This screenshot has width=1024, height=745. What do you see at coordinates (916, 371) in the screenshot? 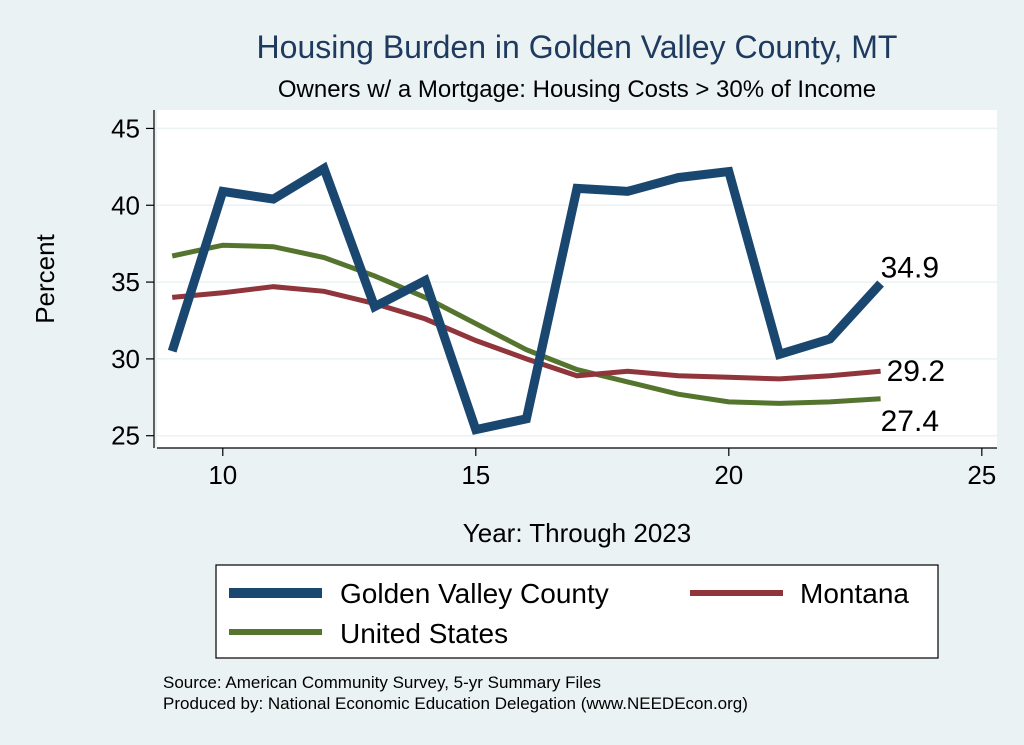
I see `end-label-montana: 29.2` at bounding box center [916, 371].